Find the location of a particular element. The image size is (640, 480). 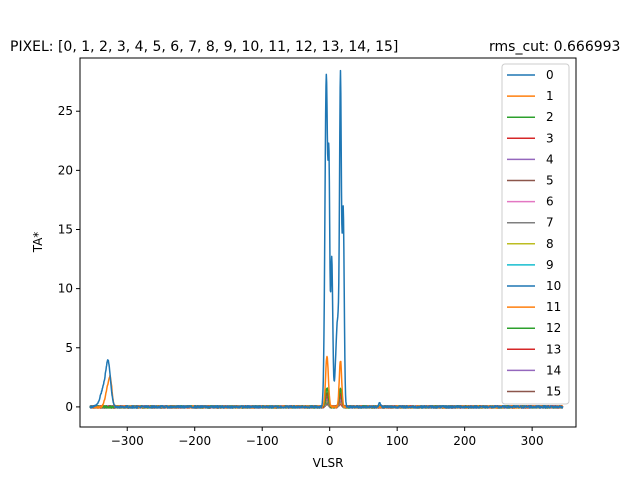

y-tick-label: 5 is located at coordinates (69, 348).